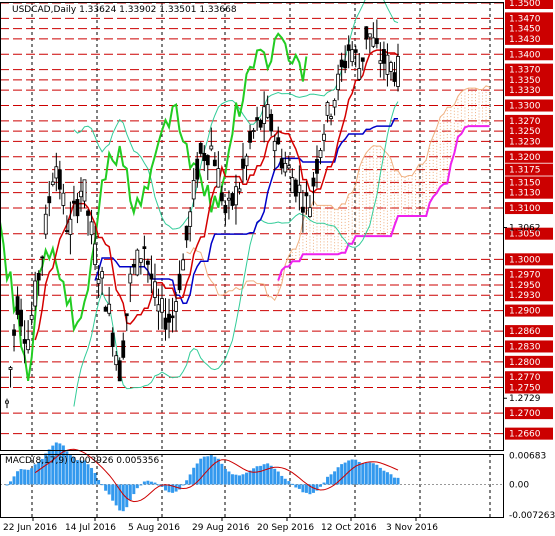  What do you see at coordinates (525, 81) in the screenshot?
I see `price-level-label: 1.3350` at bounding box center [525, 81].